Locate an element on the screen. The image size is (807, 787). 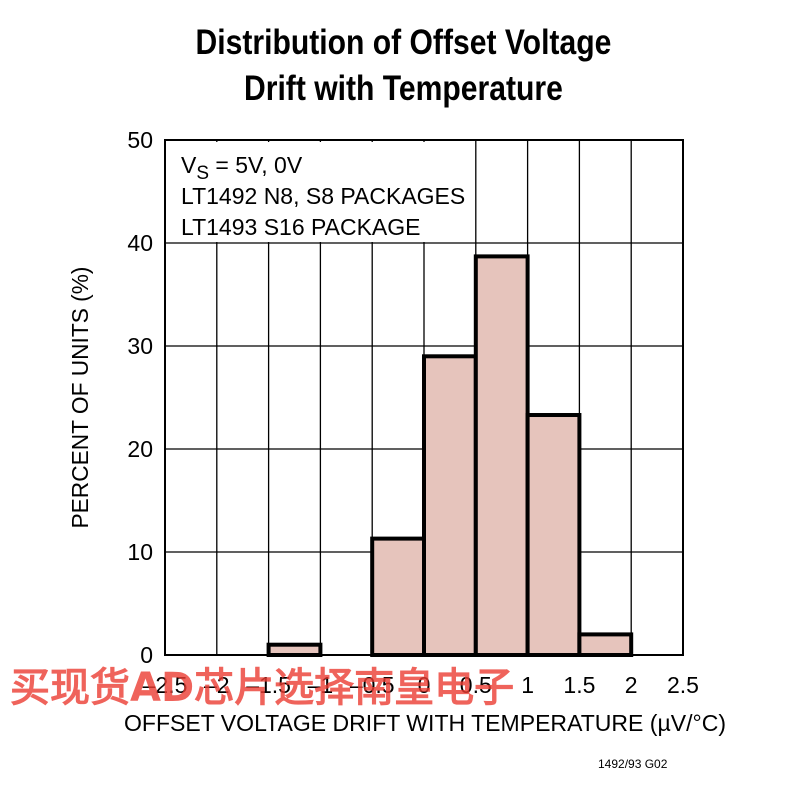
x-tick-label-3: –1 is located at coordinates (321, 685).